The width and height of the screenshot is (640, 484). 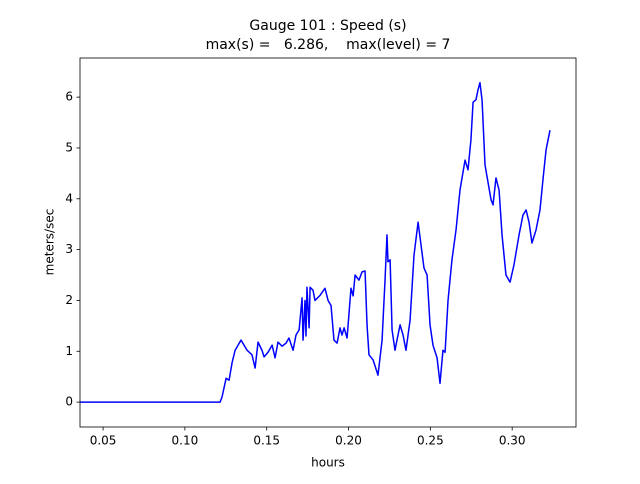 I want to click on x-tick-label: 0.15, so click(x=266, y=441).